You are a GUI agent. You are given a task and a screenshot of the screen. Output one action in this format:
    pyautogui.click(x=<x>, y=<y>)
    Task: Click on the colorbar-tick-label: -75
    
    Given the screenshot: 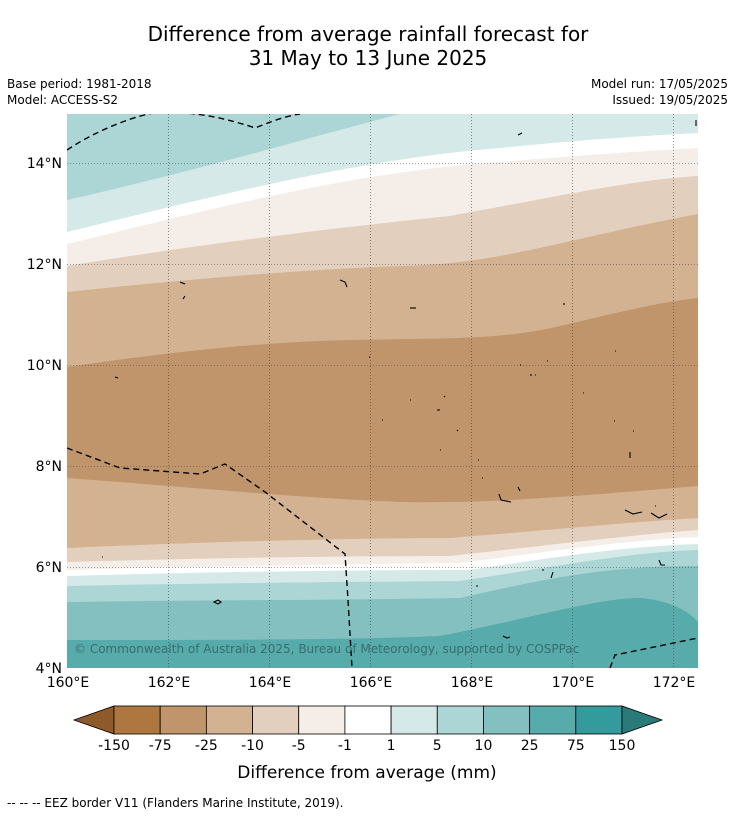 What is the action you would take?
    pyautogui.click(x=160, y=746)
    